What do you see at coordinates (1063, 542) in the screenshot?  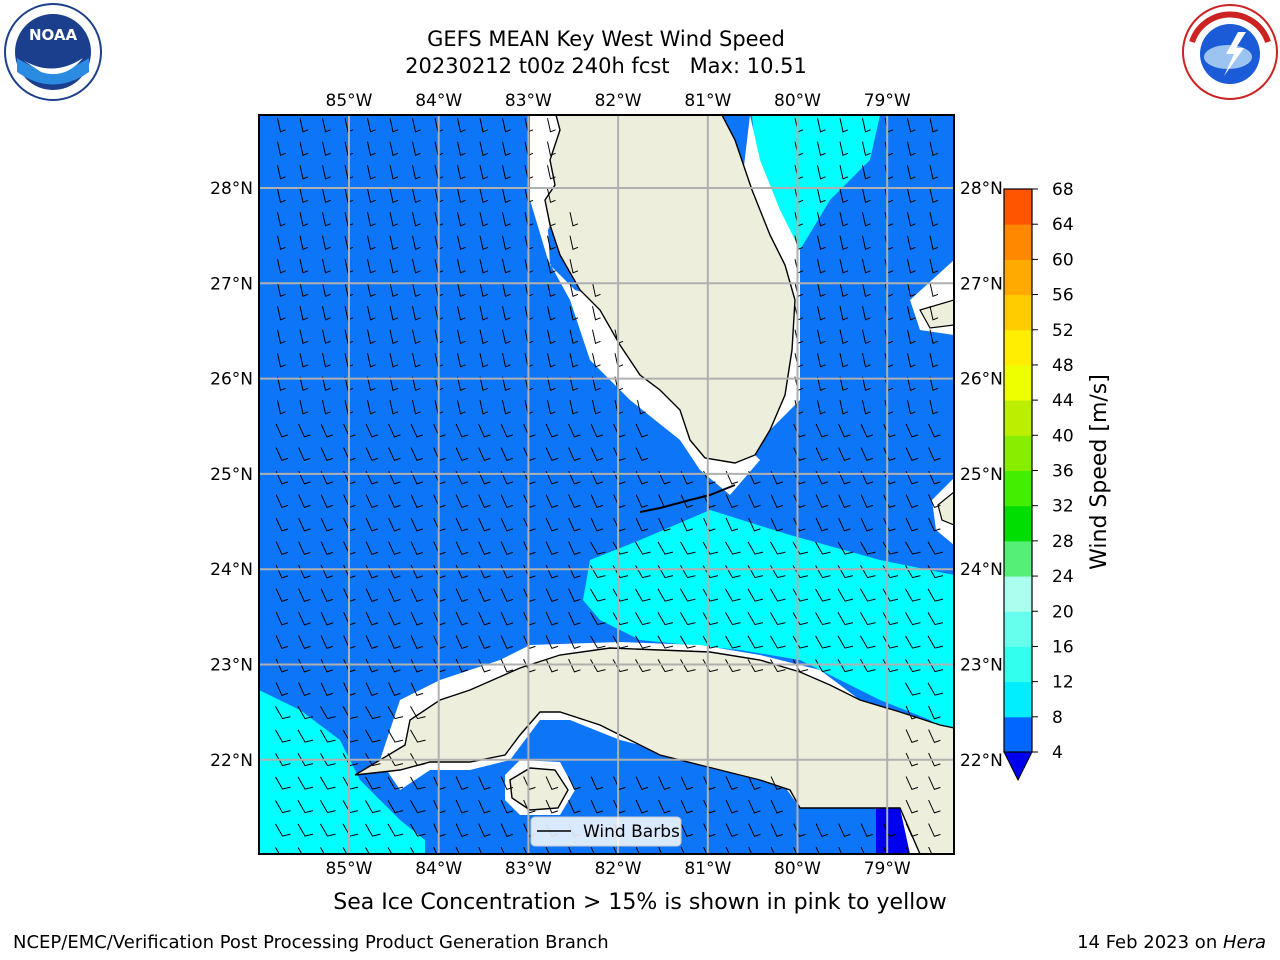 I see `colorbar-tick-label: 28` at bounding box center [1063, 542].